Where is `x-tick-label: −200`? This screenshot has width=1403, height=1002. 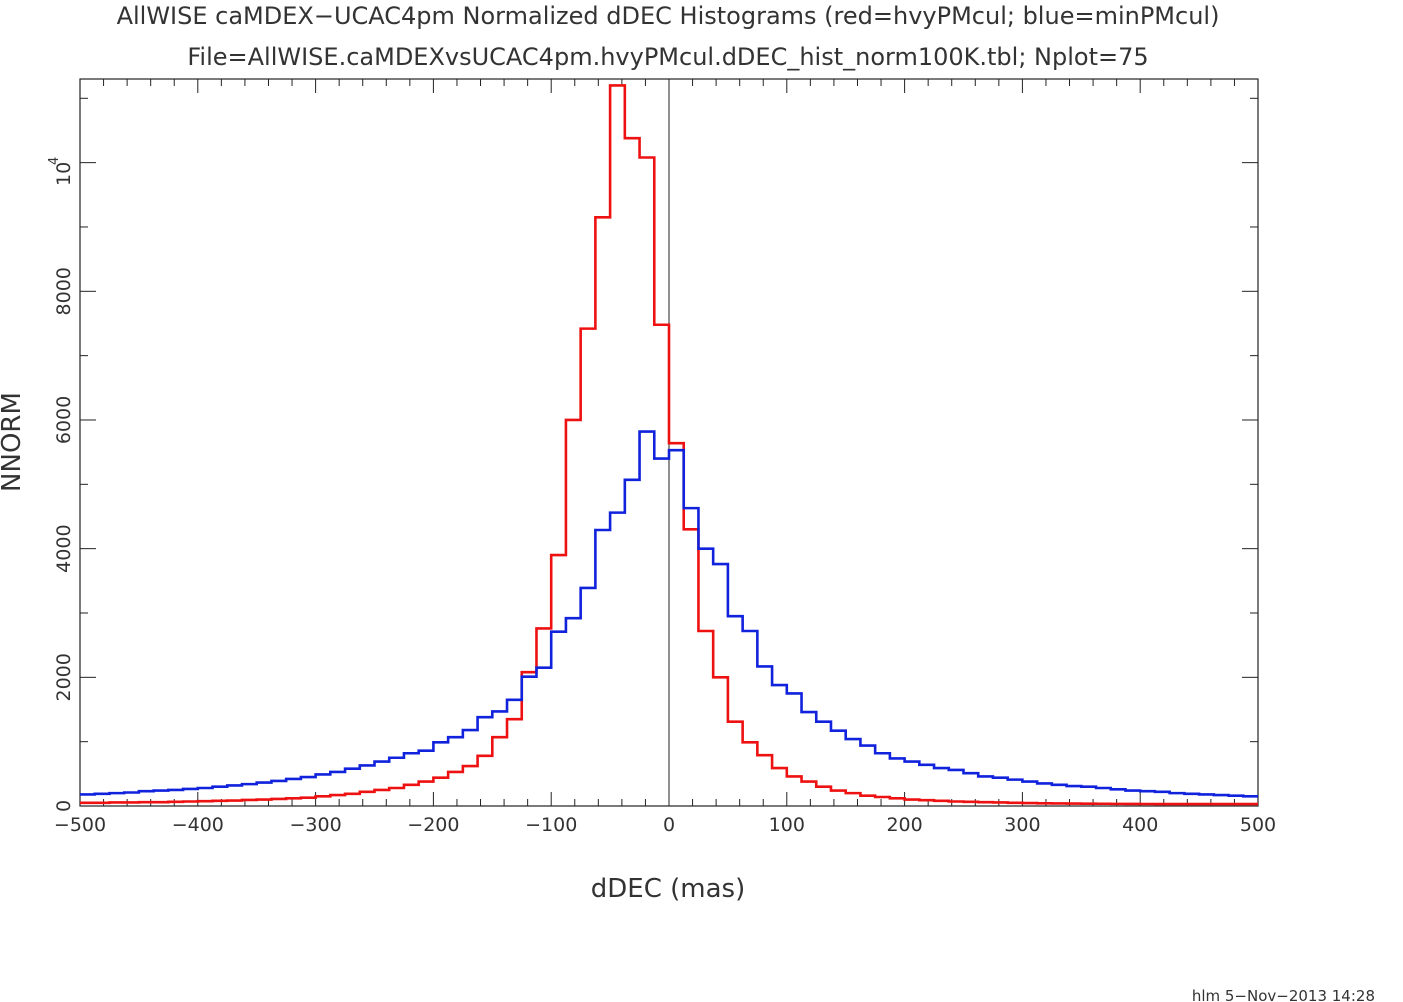
x-tick-label: −200 is located at coordinates (433, 825).